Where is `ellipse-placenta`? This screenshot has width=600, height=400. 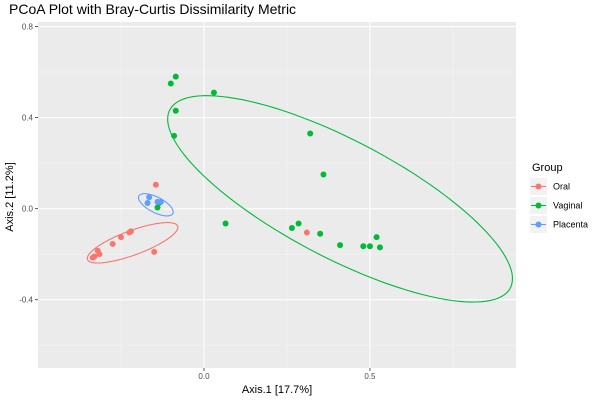 ellipse-placenta is located at coordinates (155, 205).